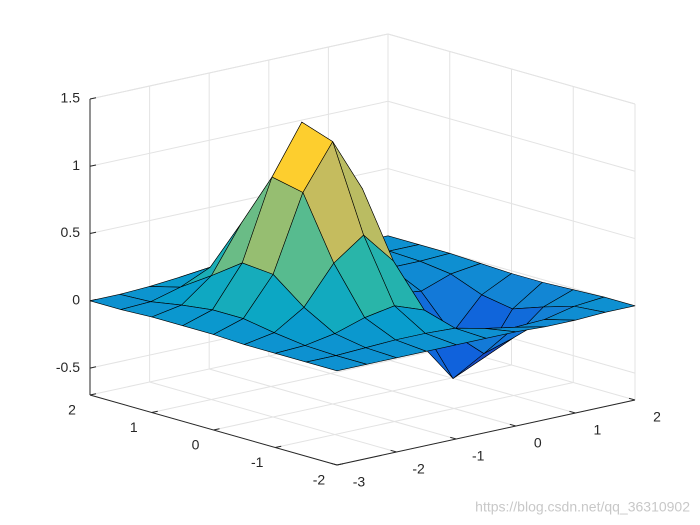 This screenshot has height=525, width=700. Describe the element at coordinates (598, 430) in the screenshot. I see `x-tick-label: 1` at that location.